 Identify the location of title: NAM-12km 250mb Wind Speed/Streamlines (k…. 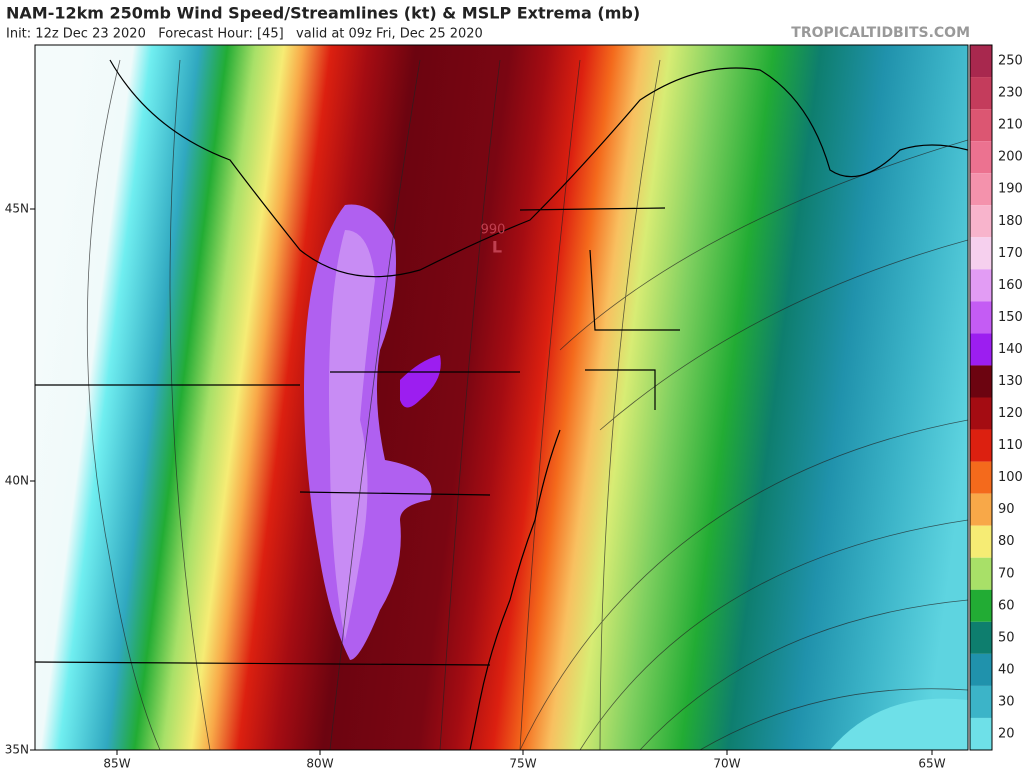
(323, 13).